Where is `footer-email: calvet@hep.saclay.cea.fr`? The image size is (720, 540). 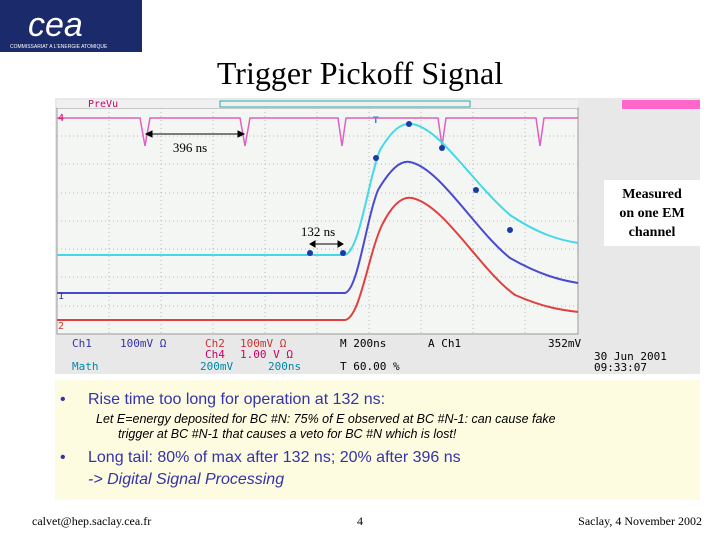
footer-email: calvet@hep.saclay.cea.fr is located at coordinates (91, 521).